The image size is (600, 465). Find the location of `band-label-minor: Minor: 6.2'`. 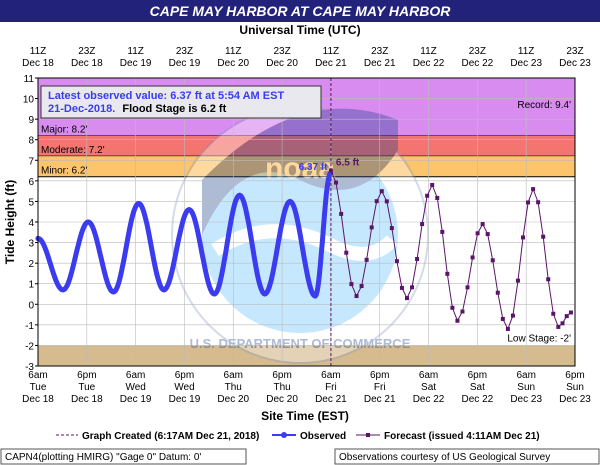

band-label-minor: Minor: 6.2' is located at coordinates (64, 171).